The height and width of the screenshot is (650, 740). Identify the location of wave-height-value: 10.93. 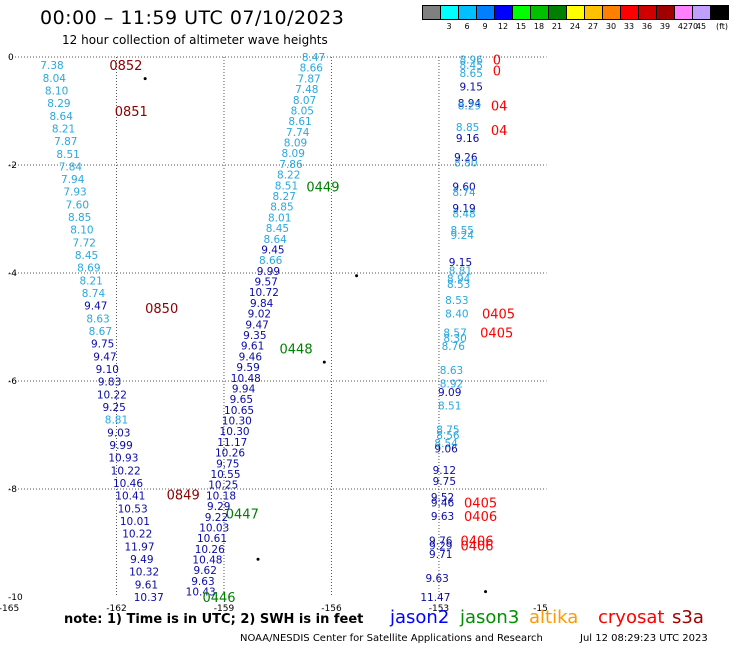
(123, 459).